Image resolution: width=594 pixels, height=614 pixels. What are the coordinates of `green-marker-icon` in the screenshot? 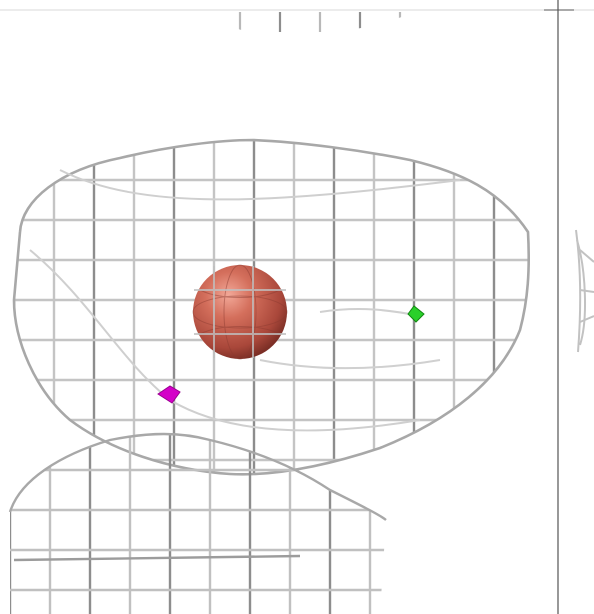 It's located at (416, 314).